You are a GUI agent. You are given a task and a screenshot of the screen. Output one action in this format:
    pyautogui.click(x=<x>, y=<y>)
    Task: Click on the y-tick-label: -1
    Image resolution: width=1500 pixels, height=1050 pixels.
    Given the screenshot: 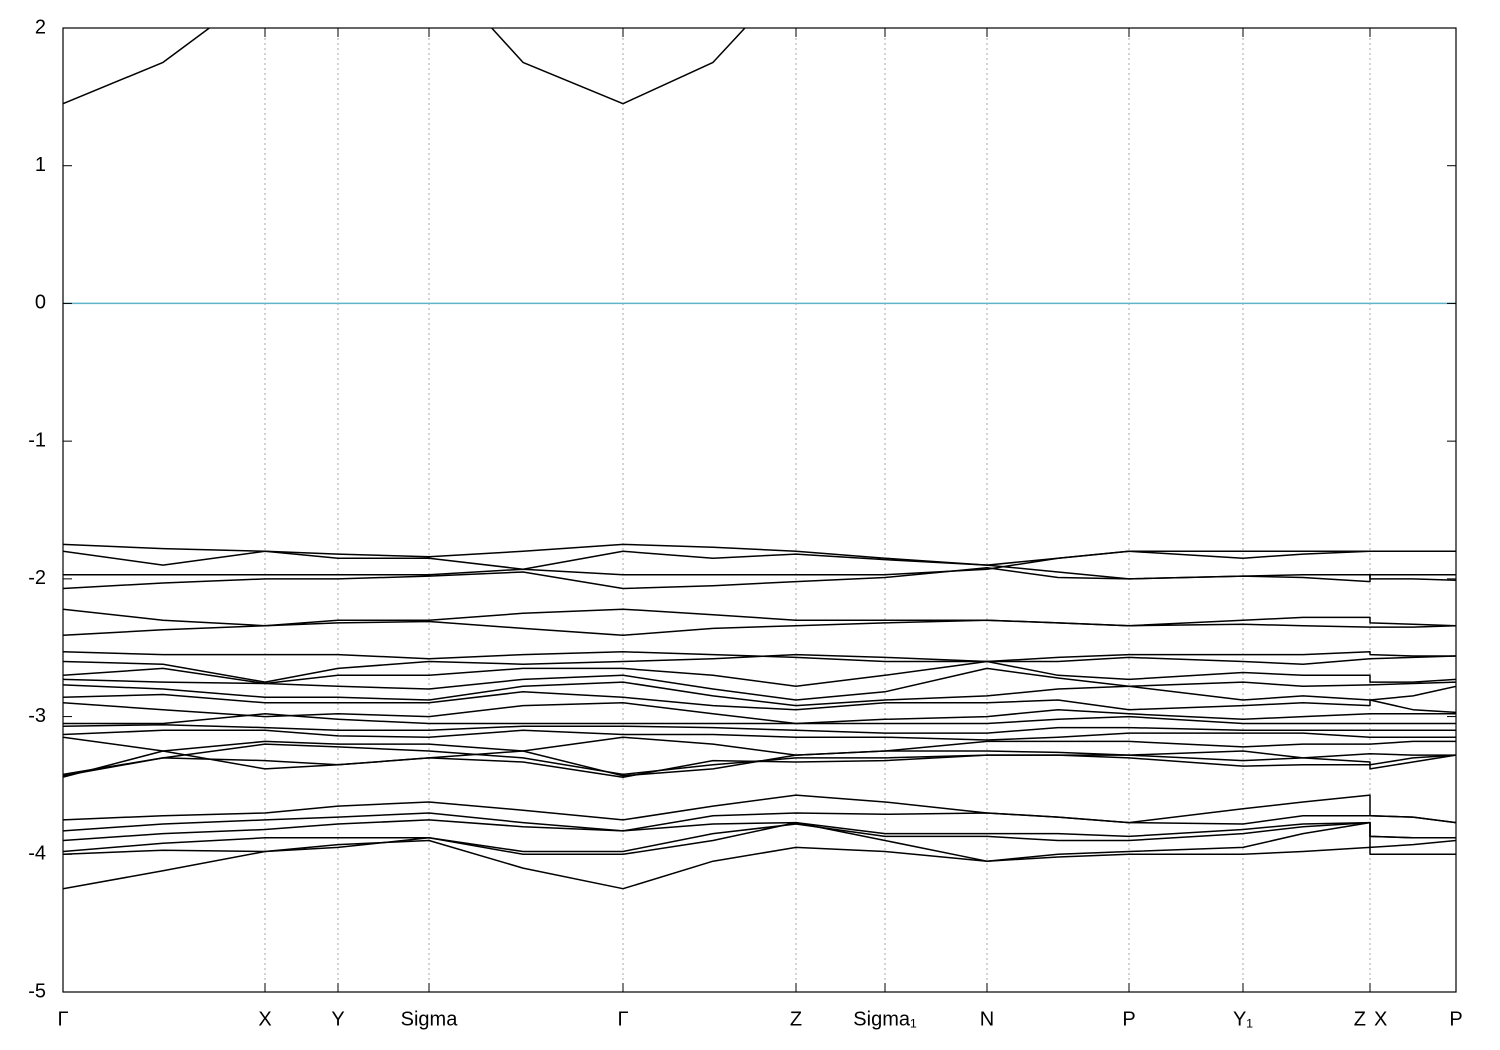 What is the action you would take?
    pyautogui.click(x=37, y=440)
    